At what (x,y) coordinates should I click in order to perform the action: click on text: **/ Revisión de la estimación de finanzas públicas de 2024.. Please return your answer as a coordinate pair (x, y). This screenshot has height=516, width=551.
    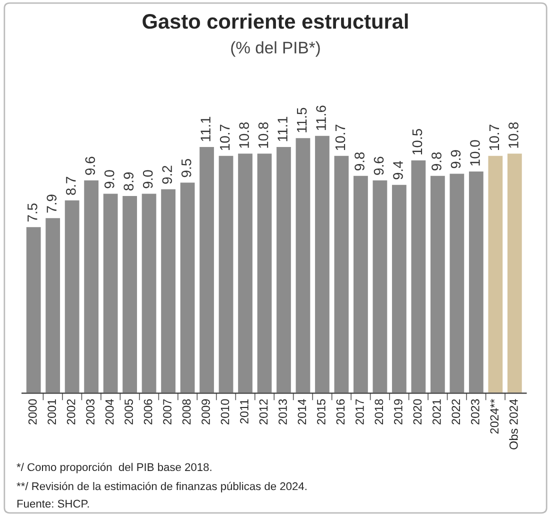
    Looking at the image, I should click on (161, 487).